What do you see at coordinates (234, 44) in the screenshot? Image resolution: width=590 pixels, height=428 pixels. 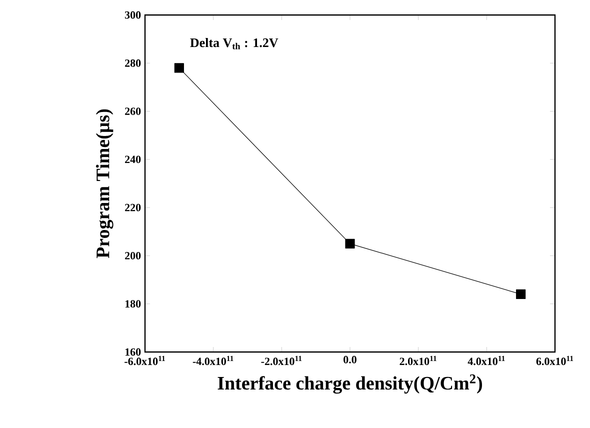 I see `annotation: Delta V$_{th}$ : 1.2V` at bounding box center [234, 44].